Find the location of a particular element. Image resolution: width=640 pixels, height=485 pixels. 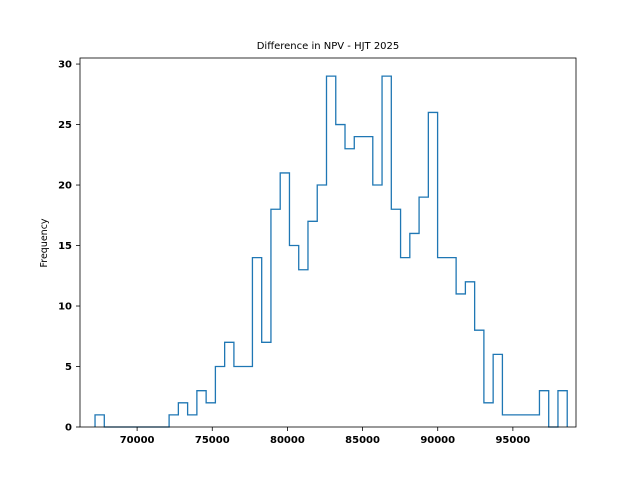

y-tick-label: 25 is located at coordinates (65, 125).